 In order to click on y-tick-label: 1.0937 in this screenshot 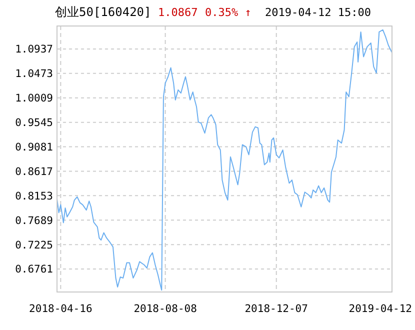, I will do `click(34, 50)`.